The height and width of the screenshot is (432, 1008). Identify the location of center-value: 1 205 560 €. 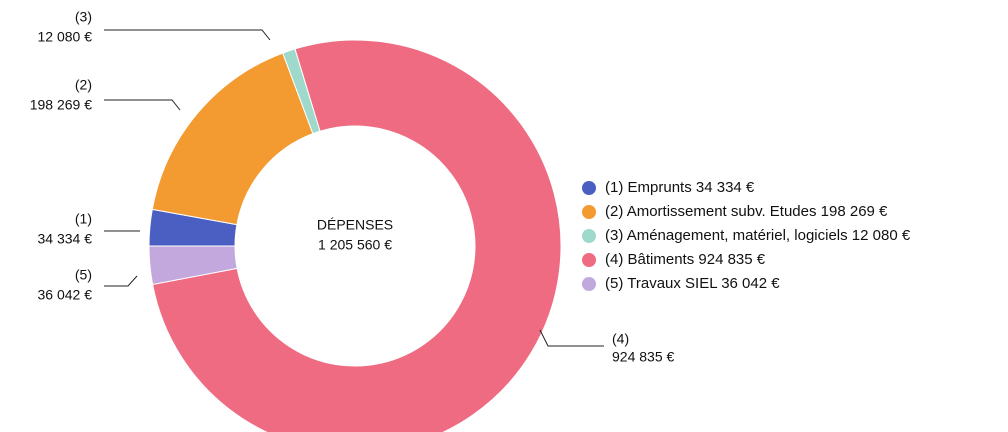
(355, 245).